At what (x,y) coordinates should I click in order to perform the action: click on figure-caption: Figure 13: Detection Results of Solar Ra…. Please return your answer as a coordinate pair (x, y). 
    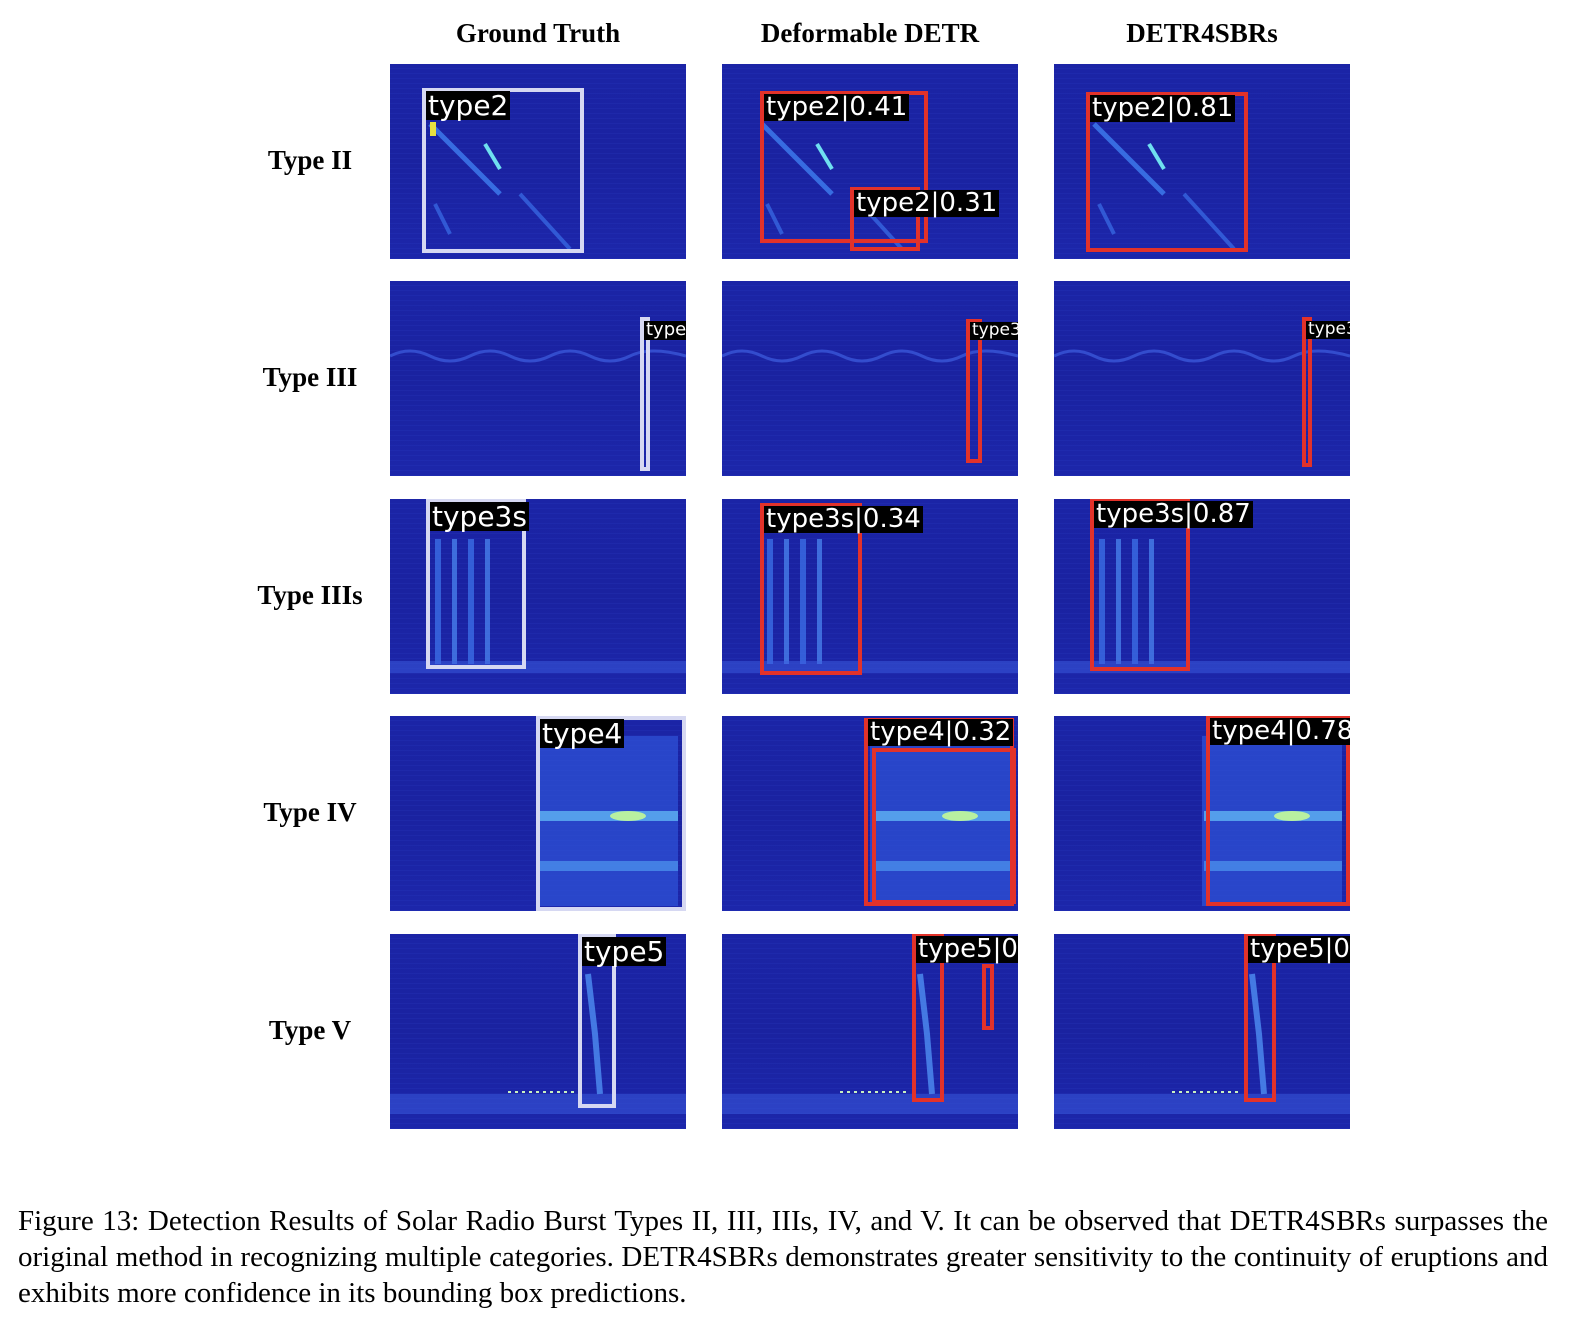
    Looking at the image, I should click on (783, 1257).